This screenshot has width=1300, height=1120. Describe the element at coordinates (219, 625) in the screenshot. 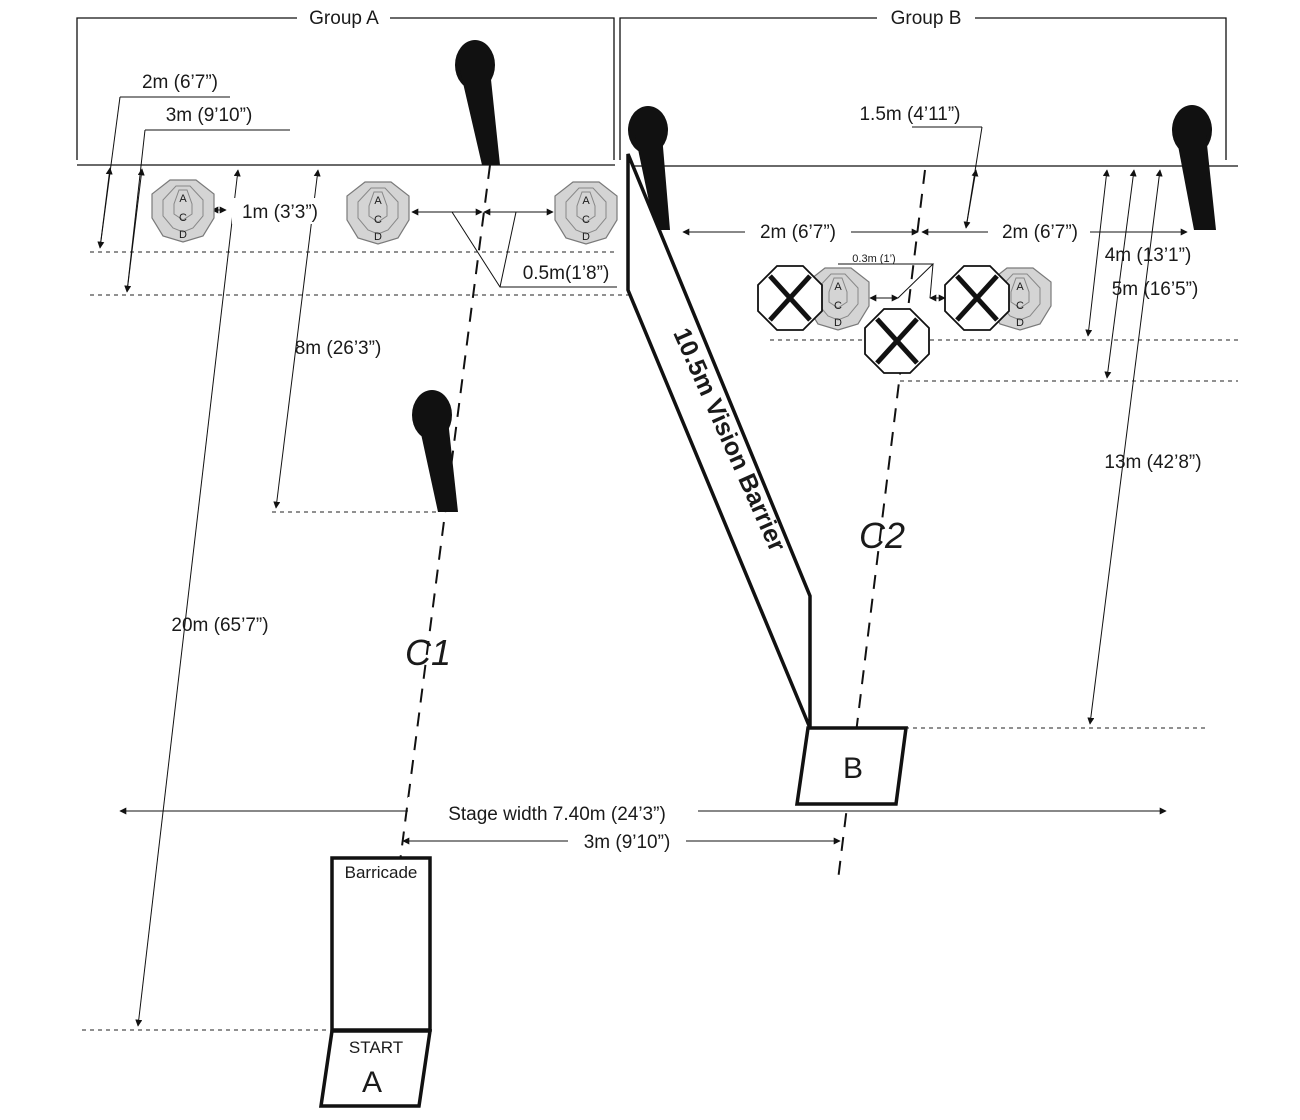

I see `dim-20m: 20m (65’7”)` at that location.